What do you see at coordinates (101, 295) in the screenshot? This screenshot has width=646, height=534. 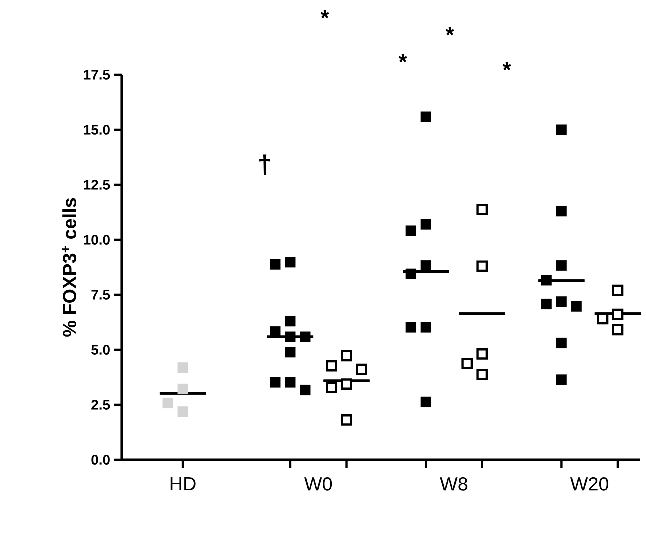 I see `y-tick-label: 7.5` at bounding box center [101, 295].